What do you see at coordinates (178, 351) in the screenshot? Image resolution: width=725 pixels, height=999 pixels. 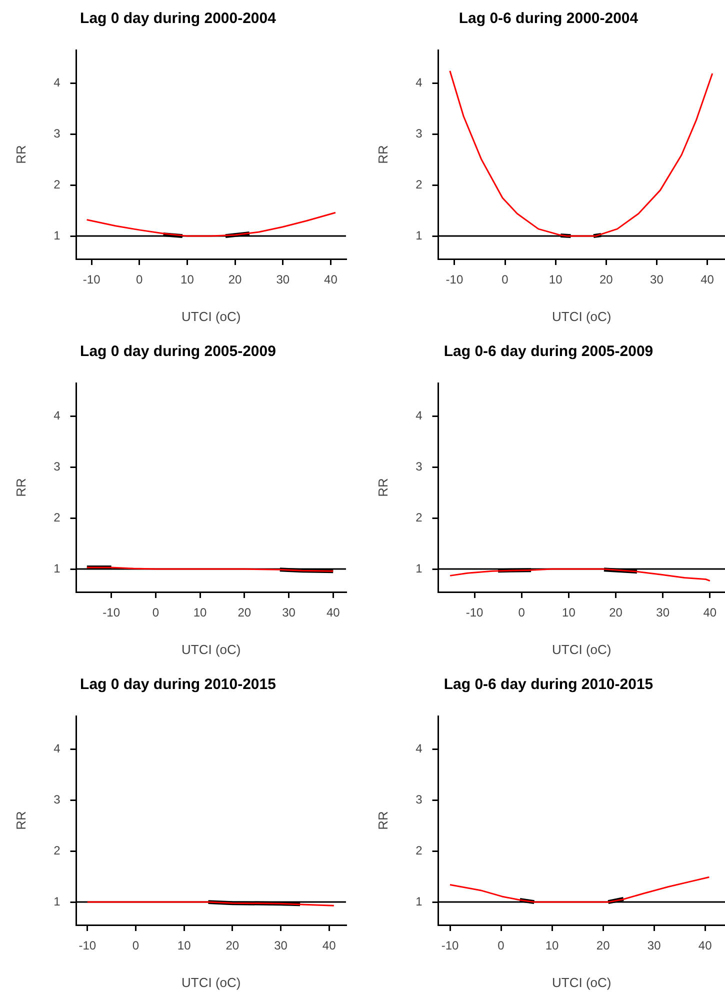 I see `chart-title: Lag 0 day during 2005-2009` at bounding box center [178, 351].